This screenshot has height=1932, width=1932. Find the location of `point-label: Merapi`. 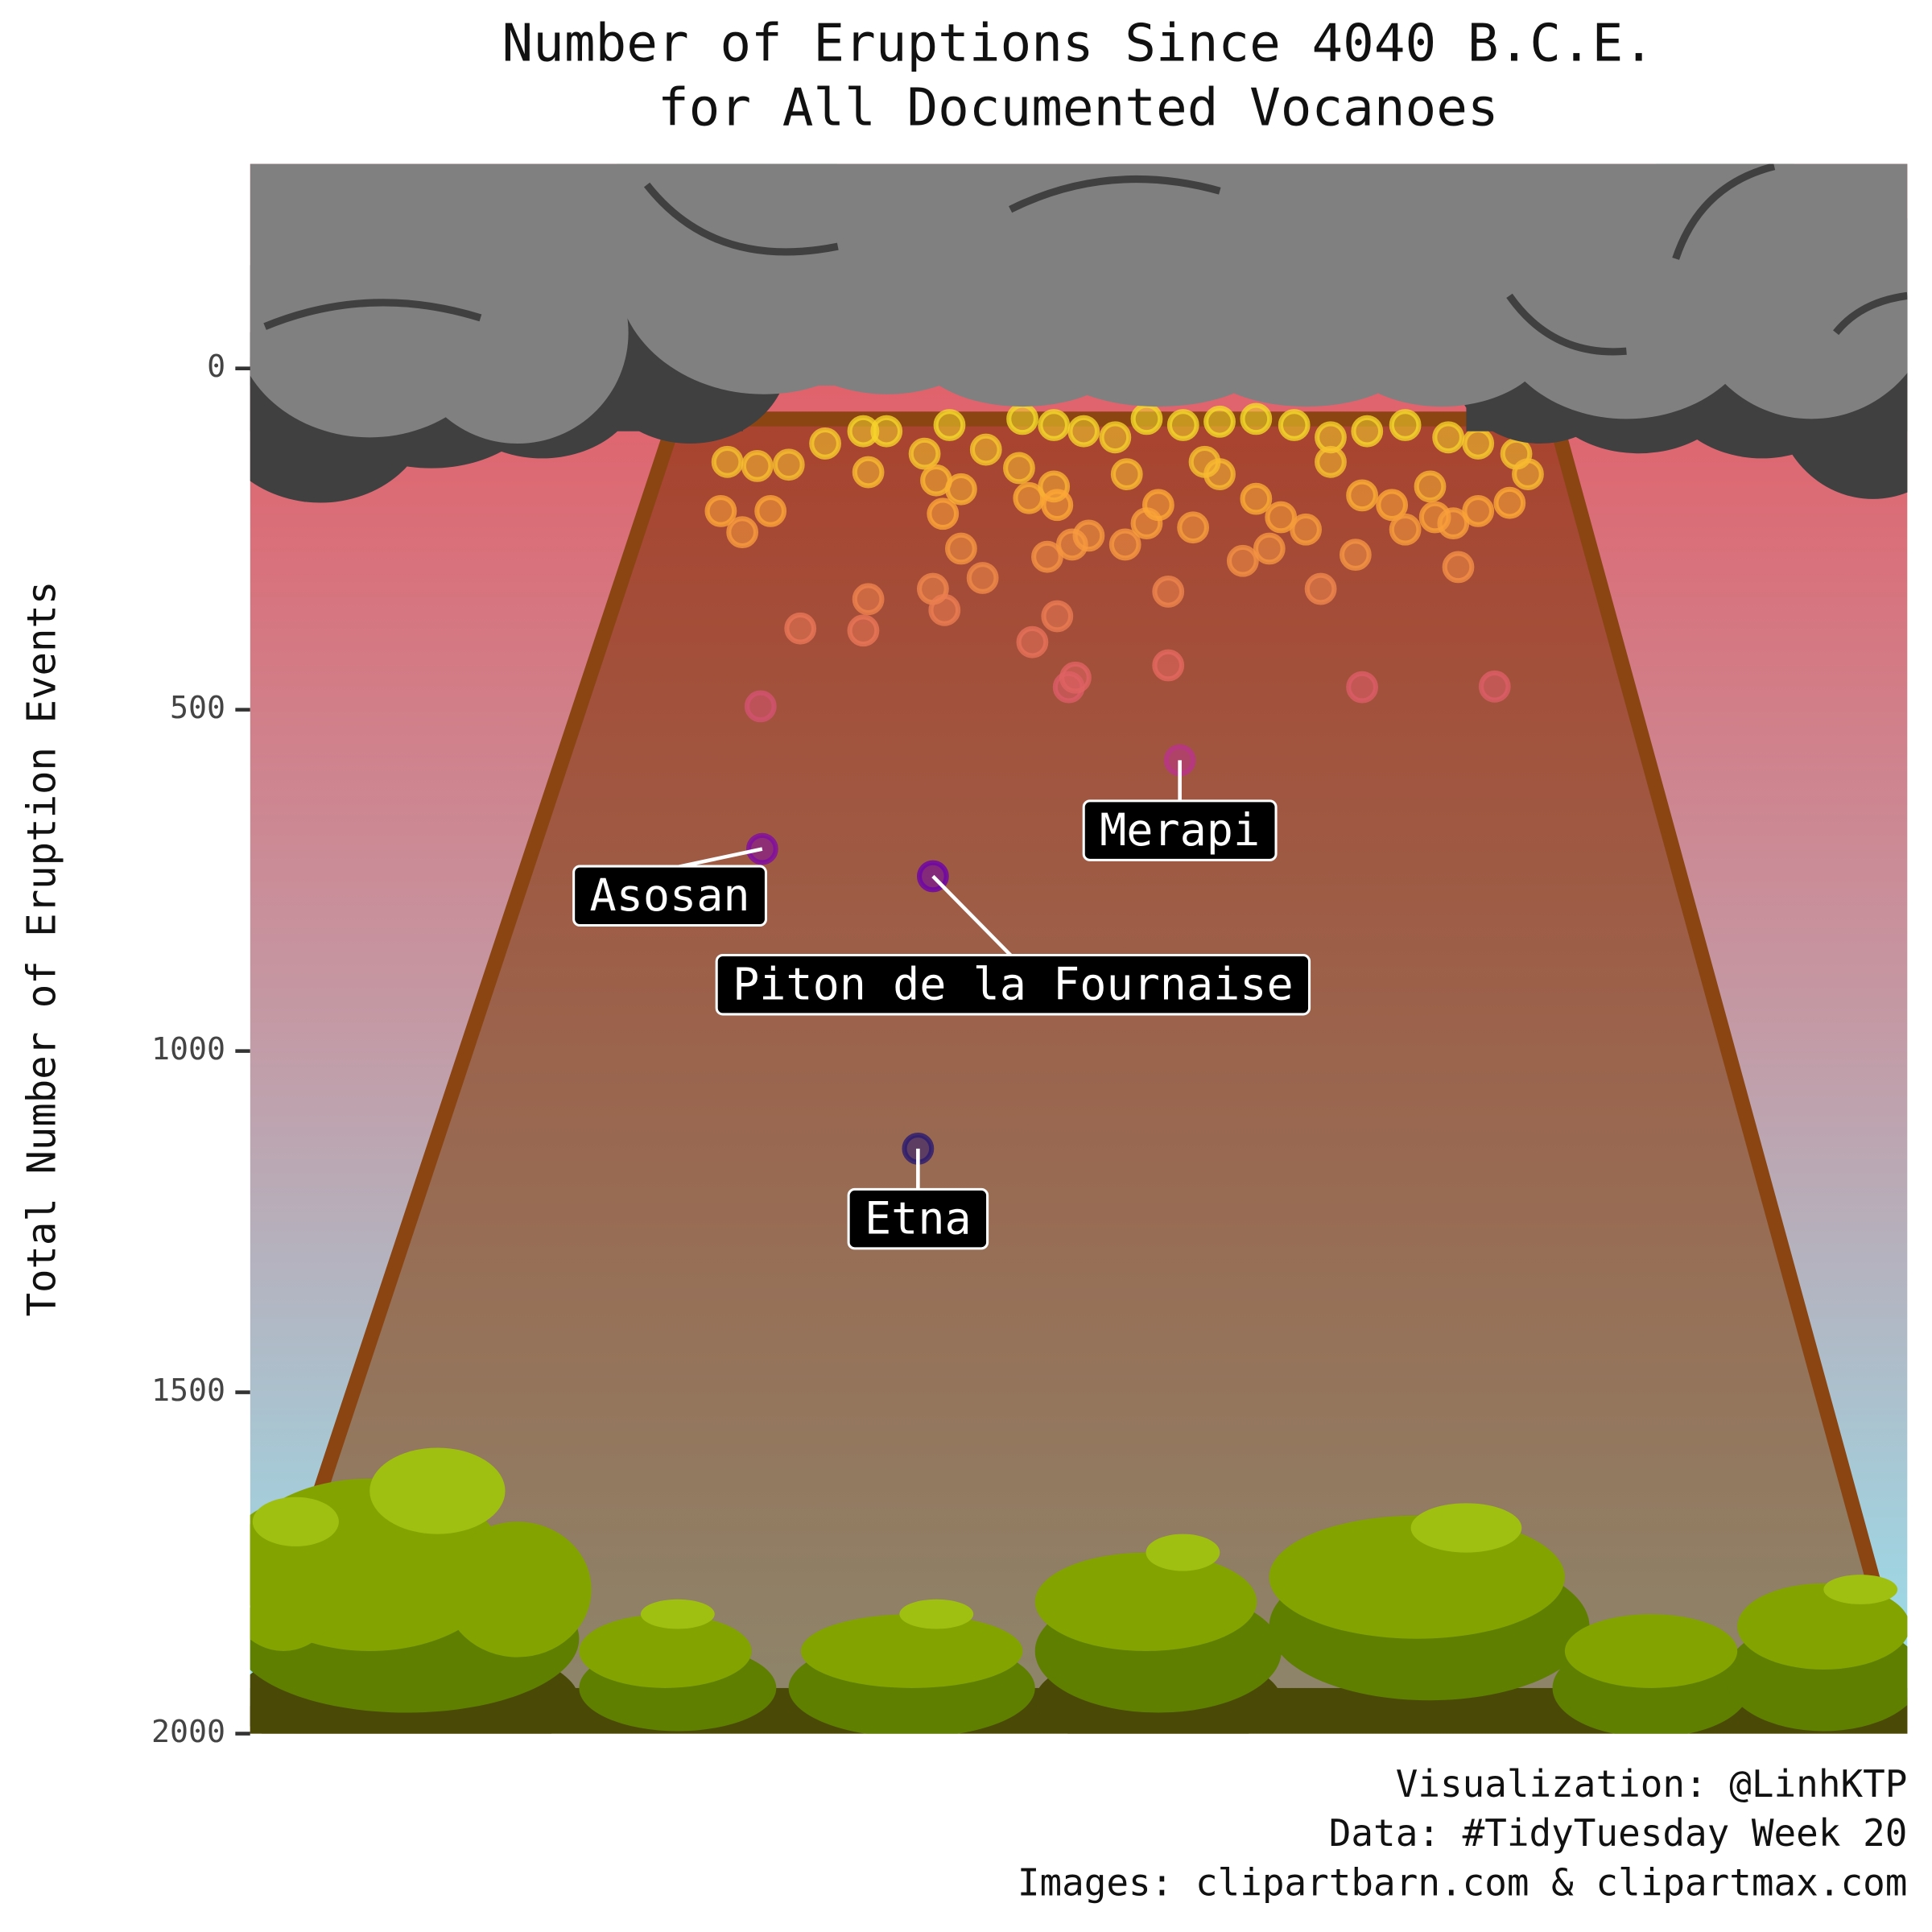

point-label: Merapi is located at coordinates (1180, 830).